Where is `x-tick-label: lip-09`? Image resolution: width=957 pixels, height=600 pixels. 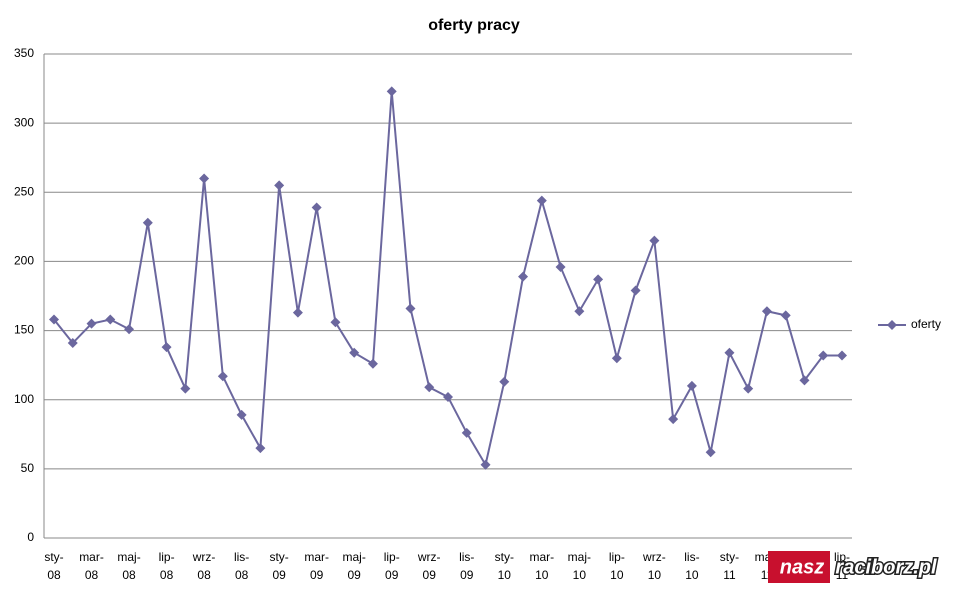 x-tick-label: lip-09 is located at coordinates (392, 566).